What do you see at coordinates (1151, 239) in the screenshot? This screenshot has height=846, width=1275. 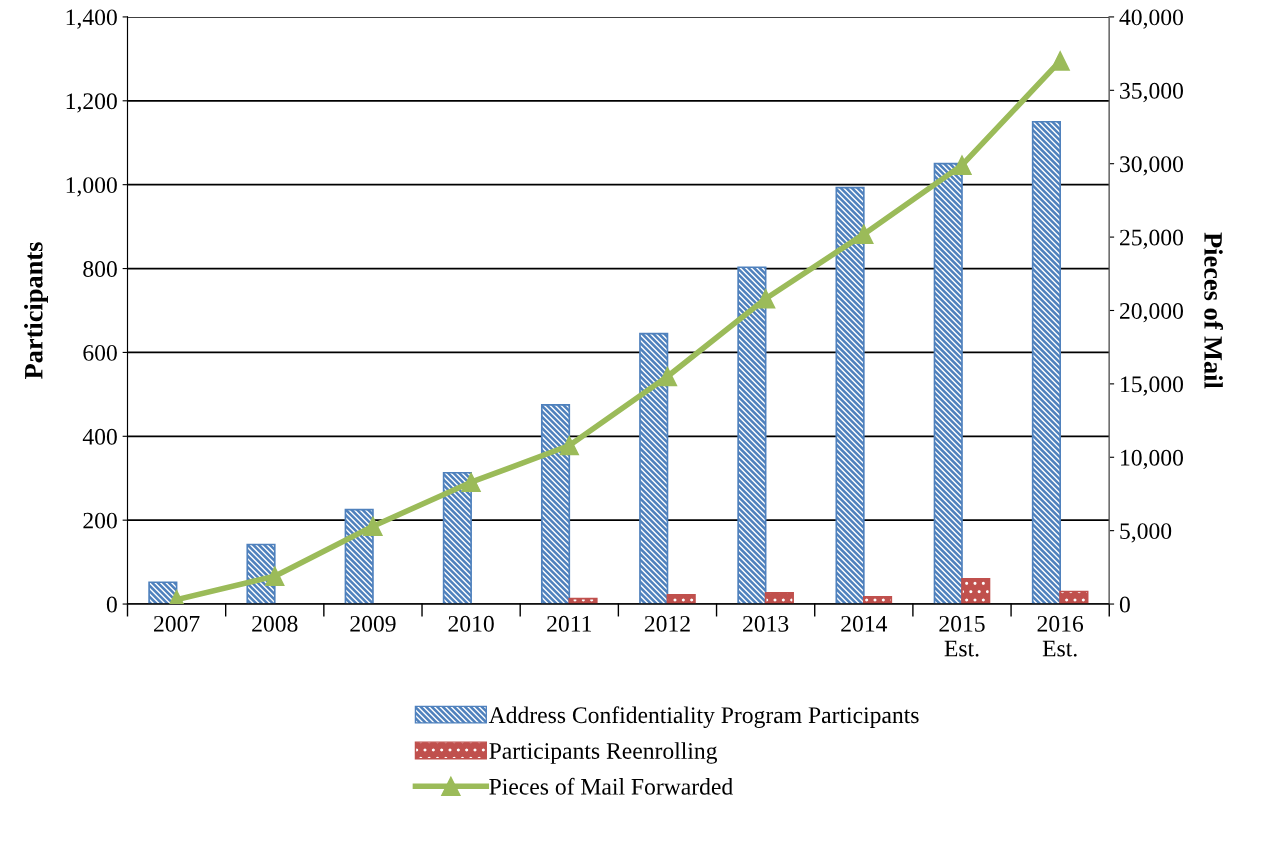 I see `y2-tick-label: 25,000` at bounding box center [1151, 239].